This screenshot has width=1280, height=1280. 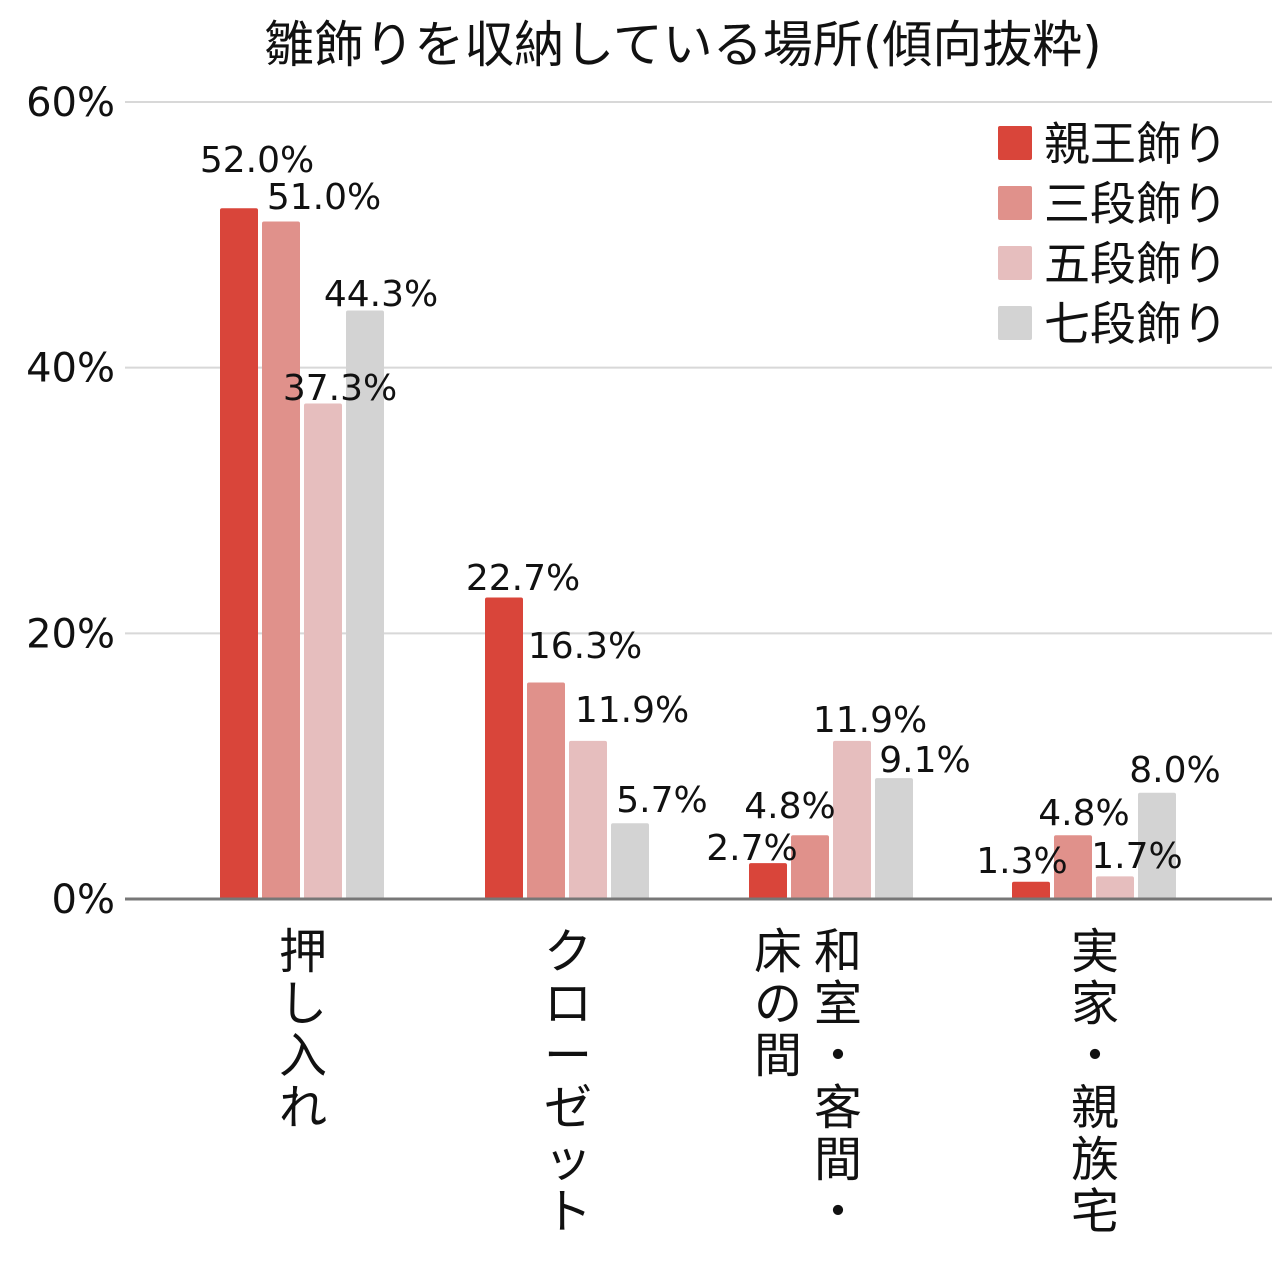 I want to click on data-label: 51.0%, so click(x=324, y=197).